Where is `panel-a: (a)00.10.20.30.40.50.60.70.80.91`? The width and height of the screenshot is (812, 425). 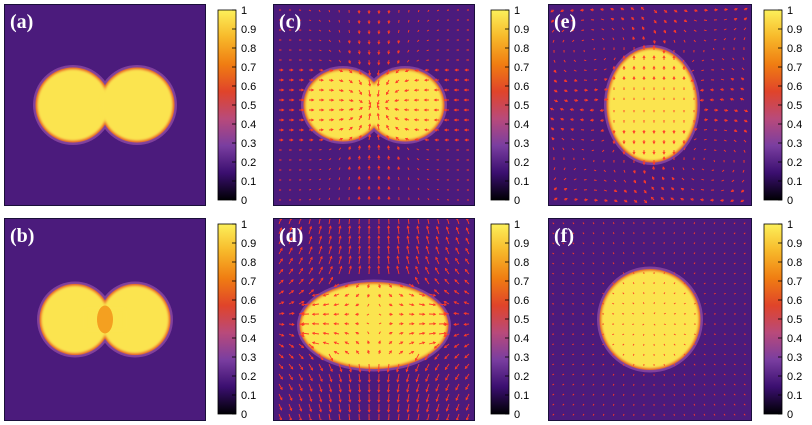
panel-a: (a)00.10.20.30.40.50.60.70.80.91 is located at coordinates (130, 105).